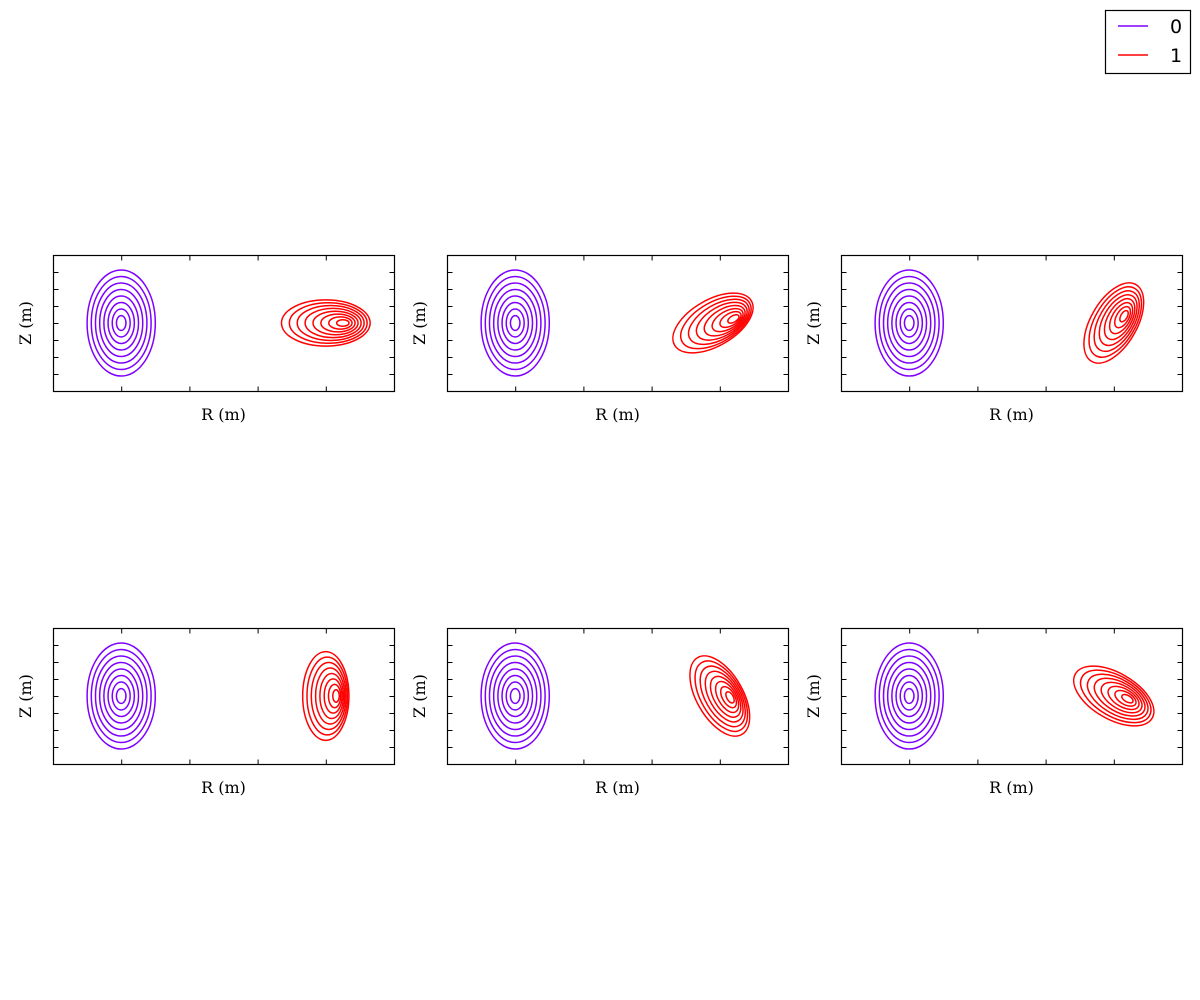 The image size is (1200, 1000). I want to click on subplot-3: R (m) Z (m), so click(994, 339).